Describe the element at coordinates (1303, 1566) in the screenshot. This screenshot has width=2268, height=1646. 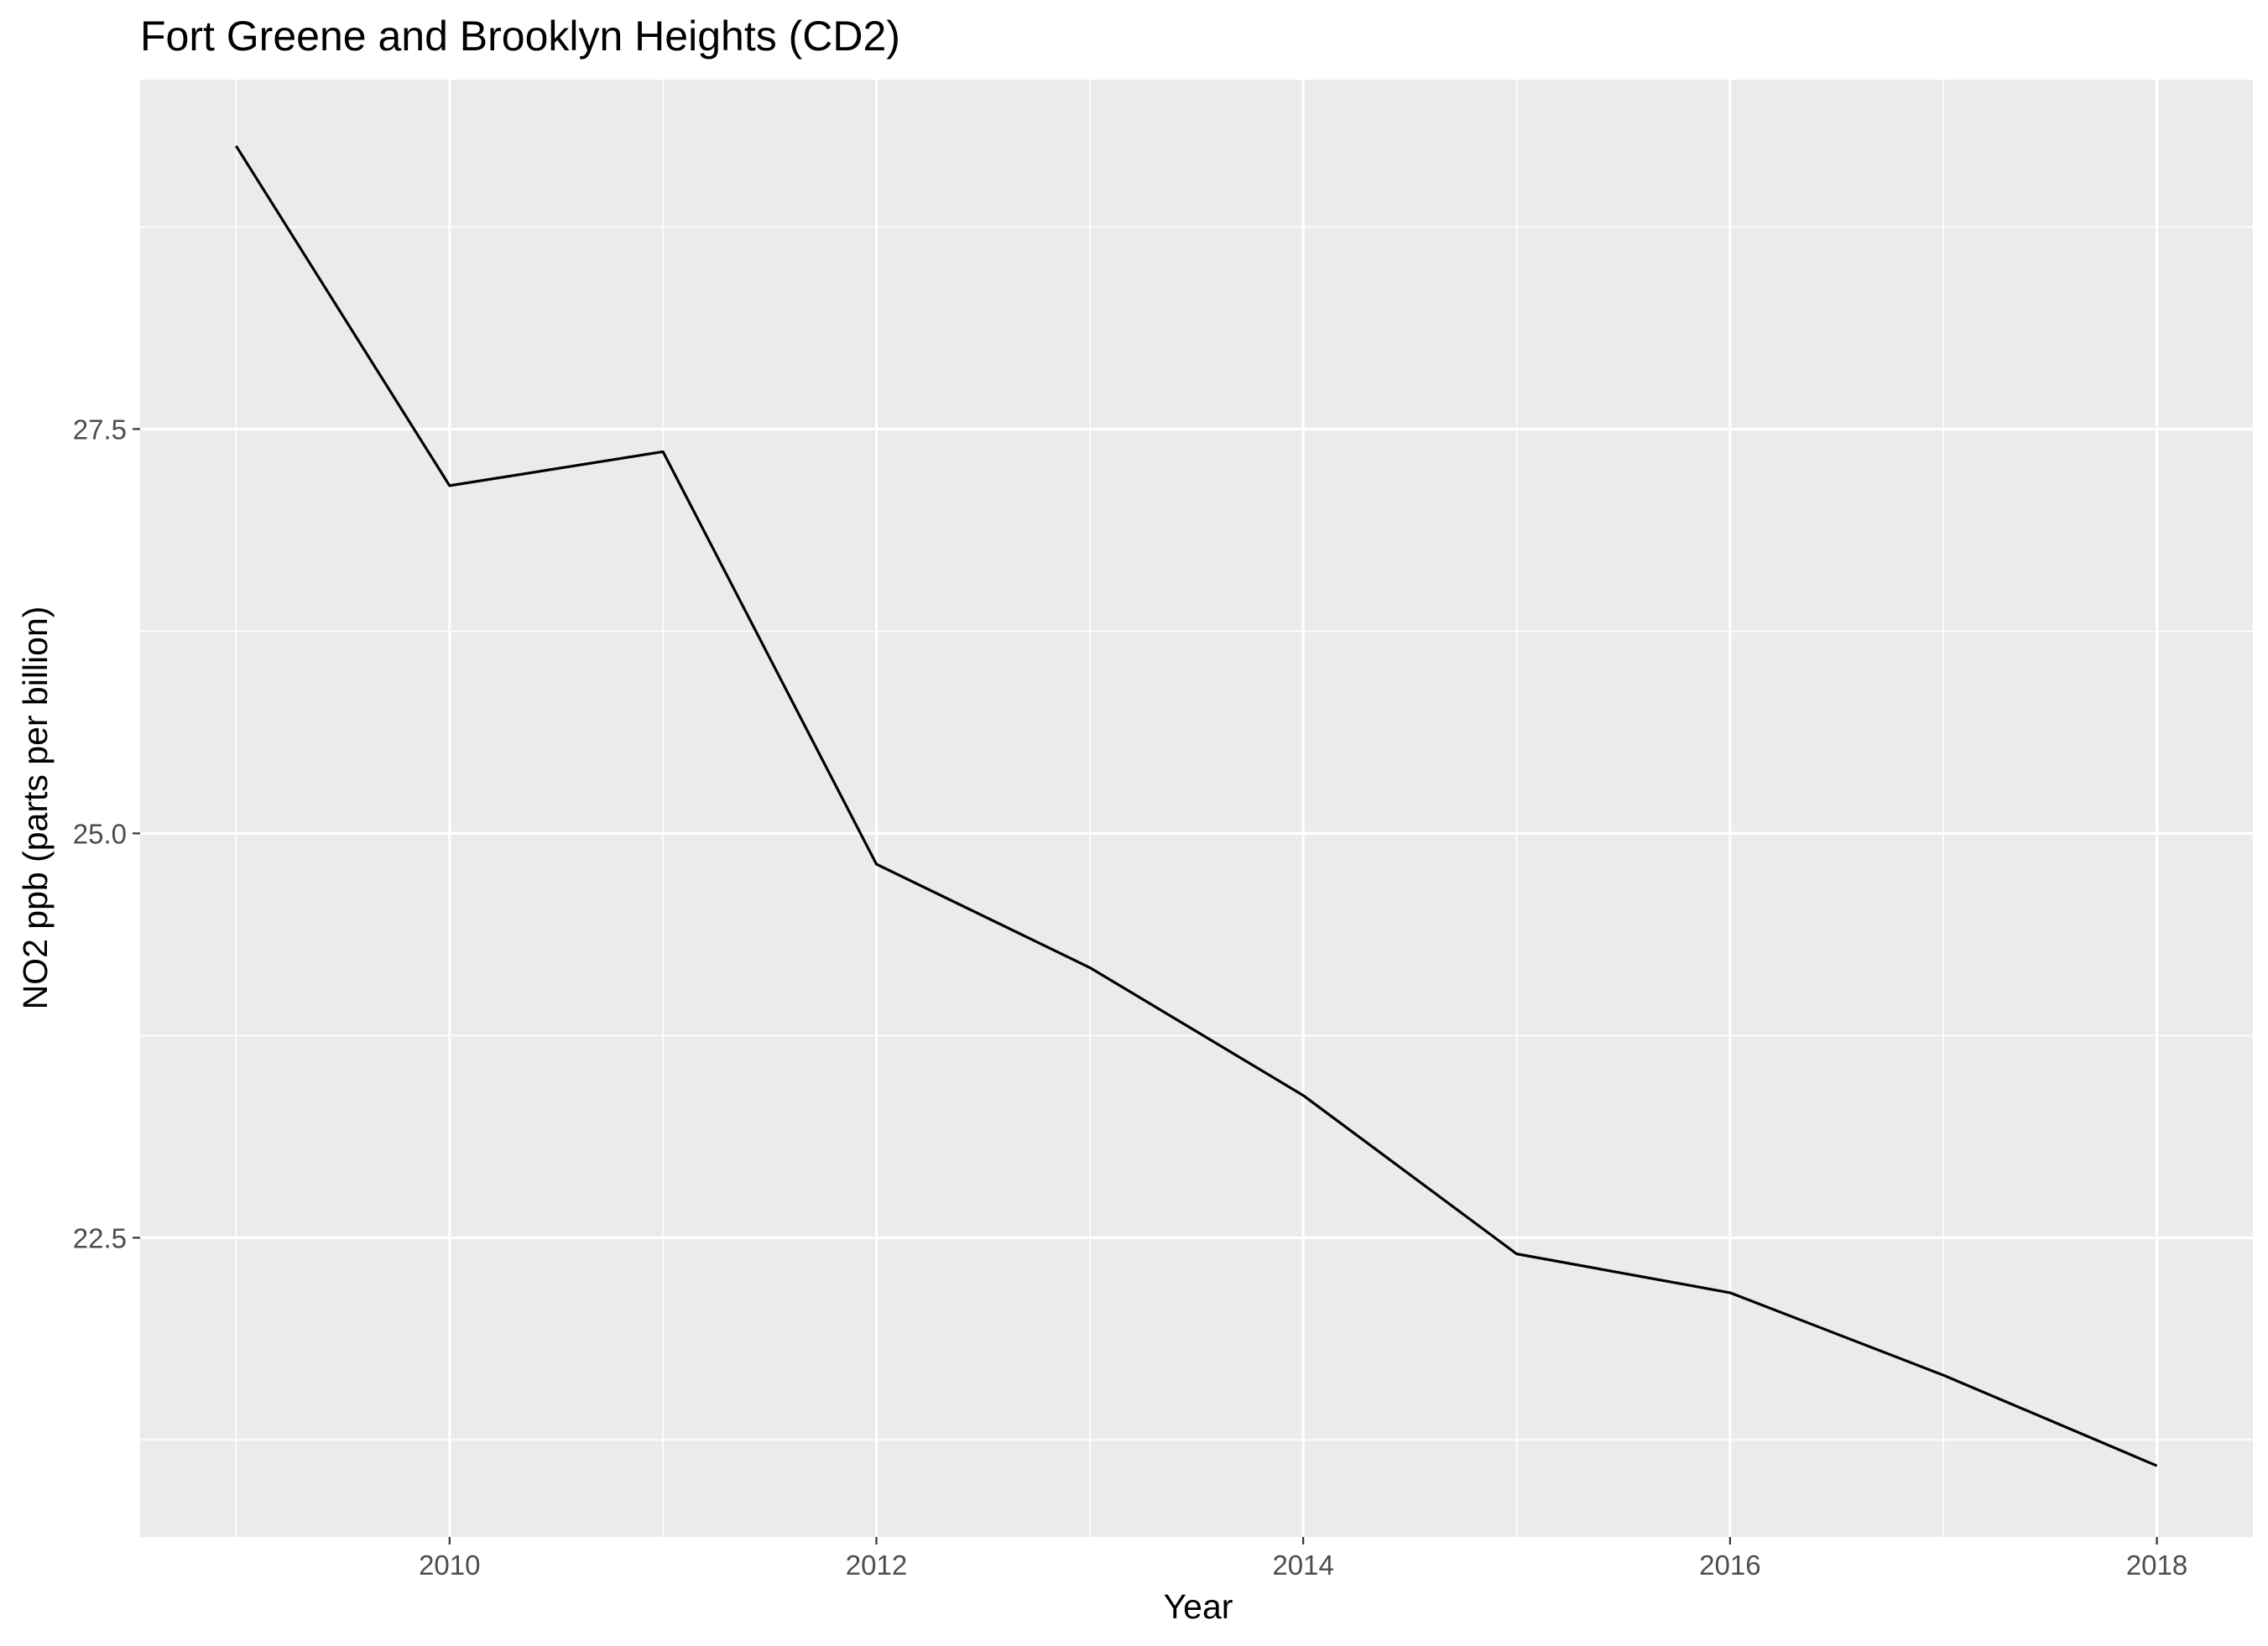
I see `x-tick-label: 2014` at that location.